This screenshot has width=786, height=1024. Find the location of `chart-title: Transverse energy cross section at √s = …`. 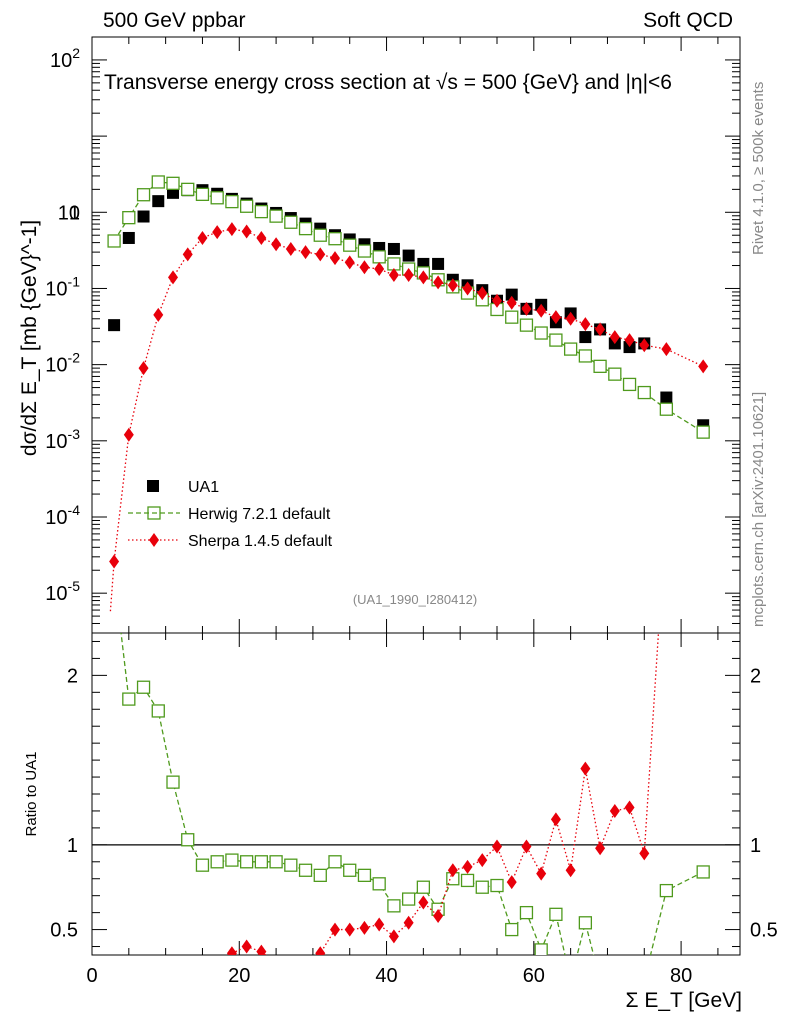

chart-title: Transverse energy cross section at √s = … is located at coordinates (388, 82).